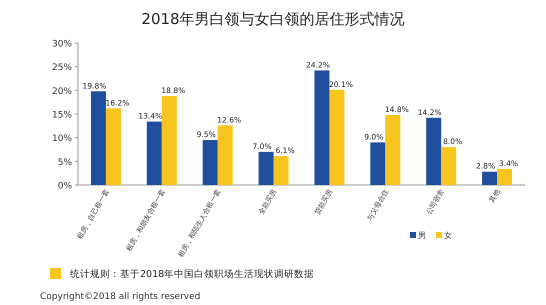 The width and height of the screenshot is (546, 305). What do you see at coordinates (62, 139) in the screenshot?
I see `y-tick-label: 10%` at bounding box center [62, 139].